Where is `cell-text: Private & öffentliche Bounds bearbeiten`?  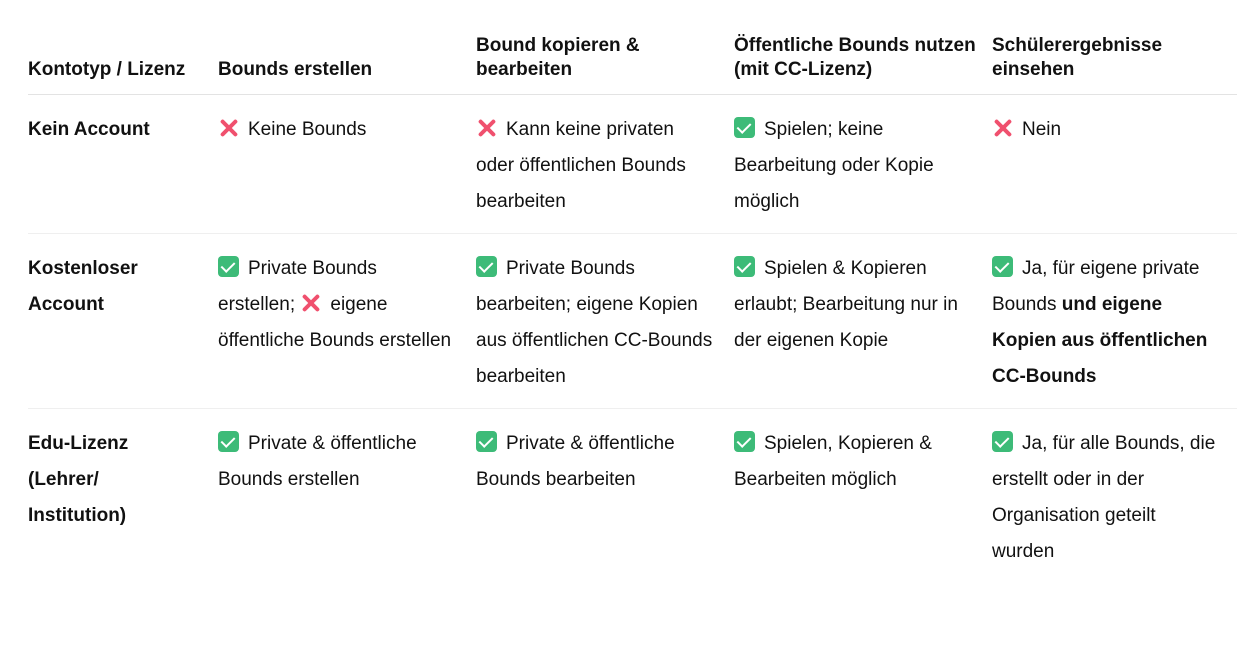
cell-text: Private & öffentliche Bounds bearbeiten is located at coordinates (575, 461).